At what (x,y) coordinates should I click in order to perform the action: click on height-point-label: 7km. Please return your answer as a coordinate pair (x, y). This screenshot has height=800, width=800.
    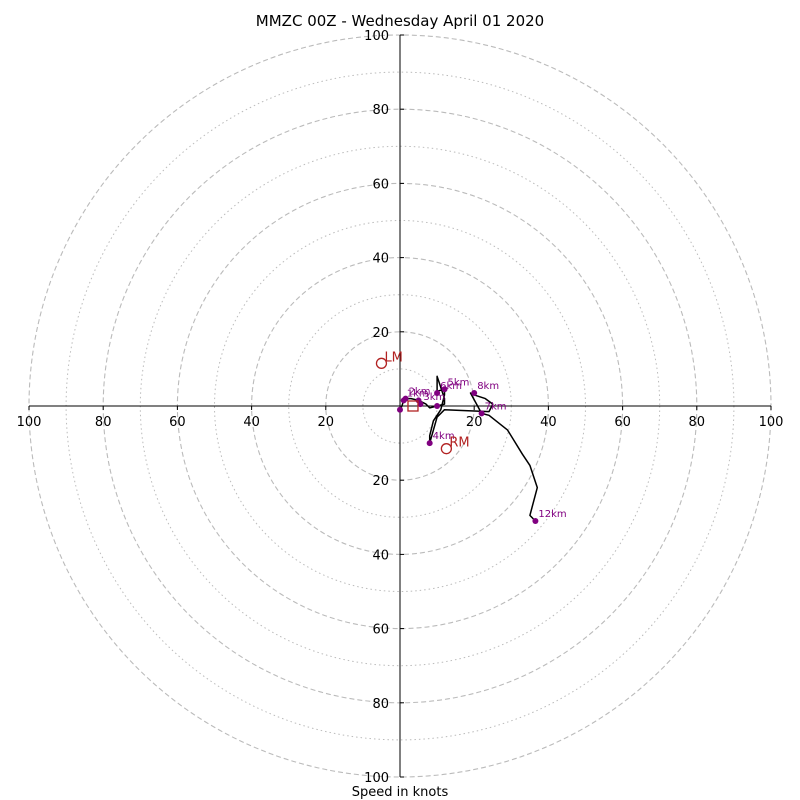
    Looking at the image, I should click on (496, 406).